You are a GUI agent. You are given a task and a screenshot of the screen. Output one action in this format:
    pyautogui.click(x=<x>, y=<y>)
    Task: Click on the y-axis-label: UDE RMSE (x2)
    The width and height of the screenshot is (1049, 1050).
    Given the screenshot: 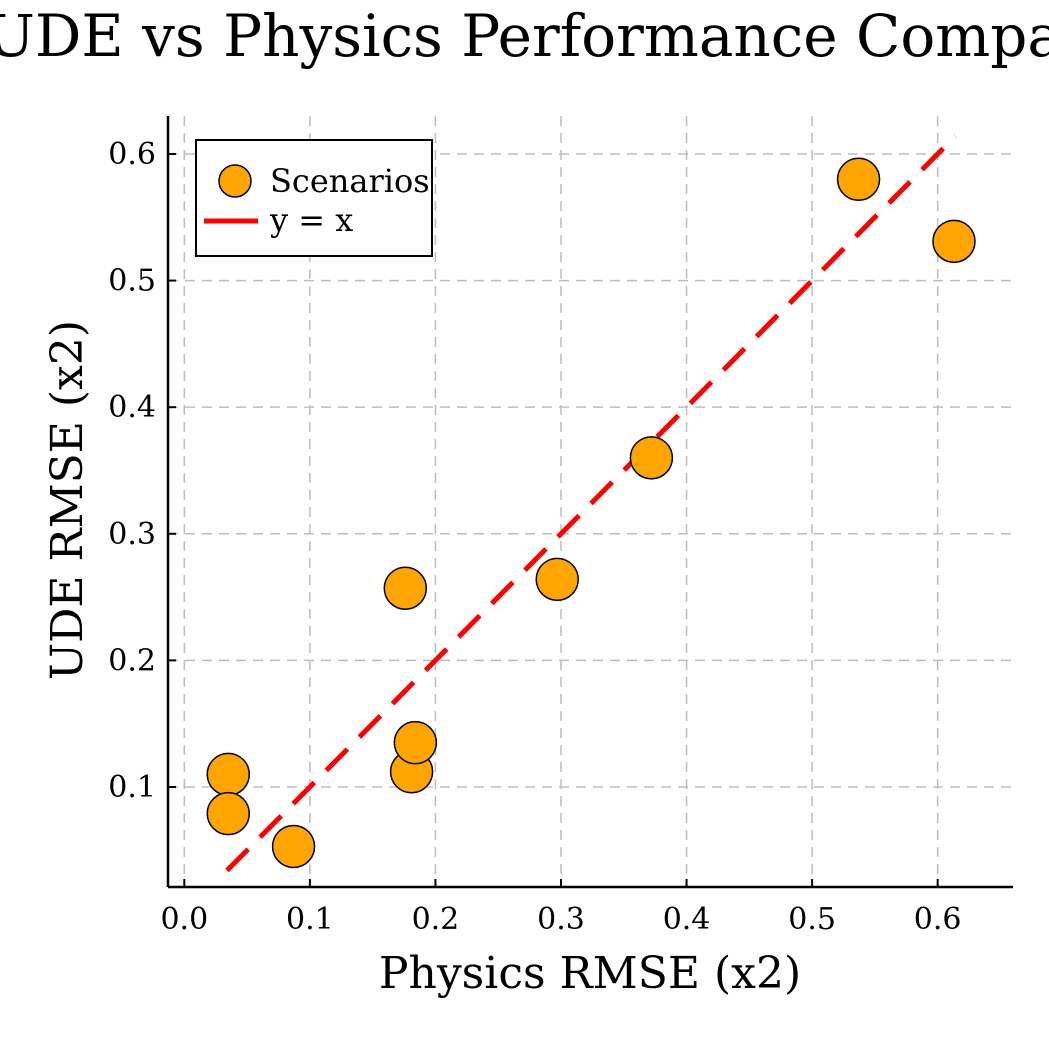 What is the action you would take?
    pyautogui.click(x=67, y=500)
    